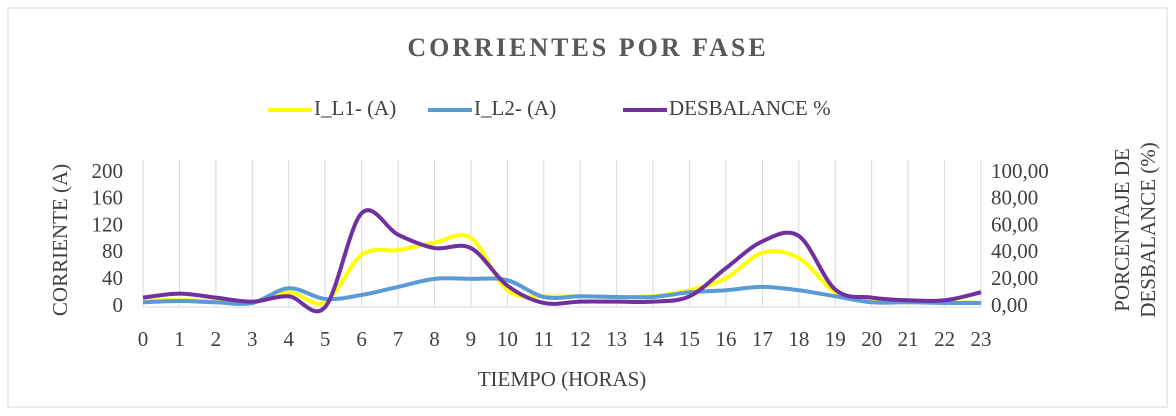 This screenshot has height=416, width=1176. What do you see at coordinates (325, 339) in the screenshot?
I see `x-tick-label: 5` at bounding box center [325, 339].